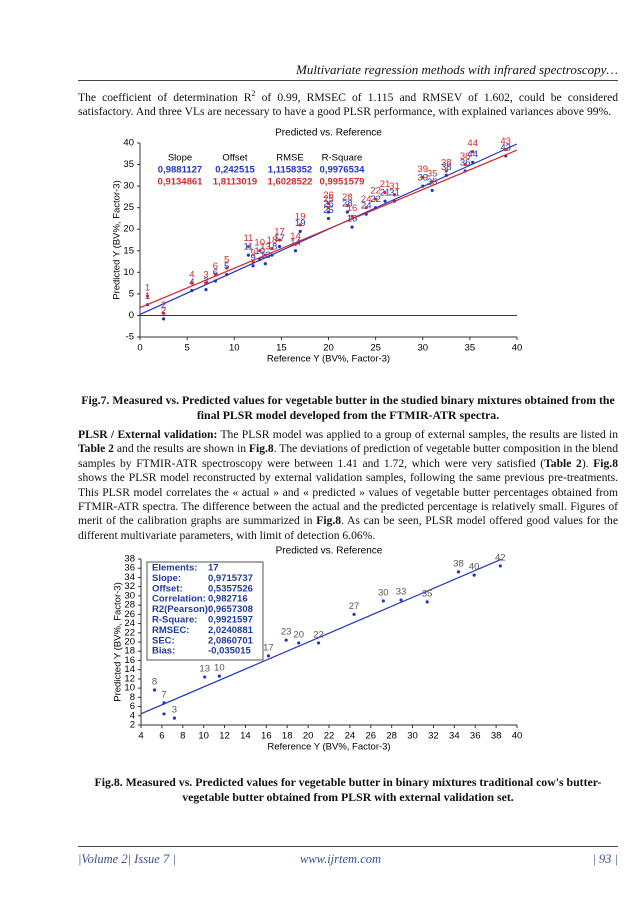 The image size is (638, 902). What do you see at coordinates (266, 736) in the screenshot?
I see `x-tick-label: 16` at bounding box center [266, 736].